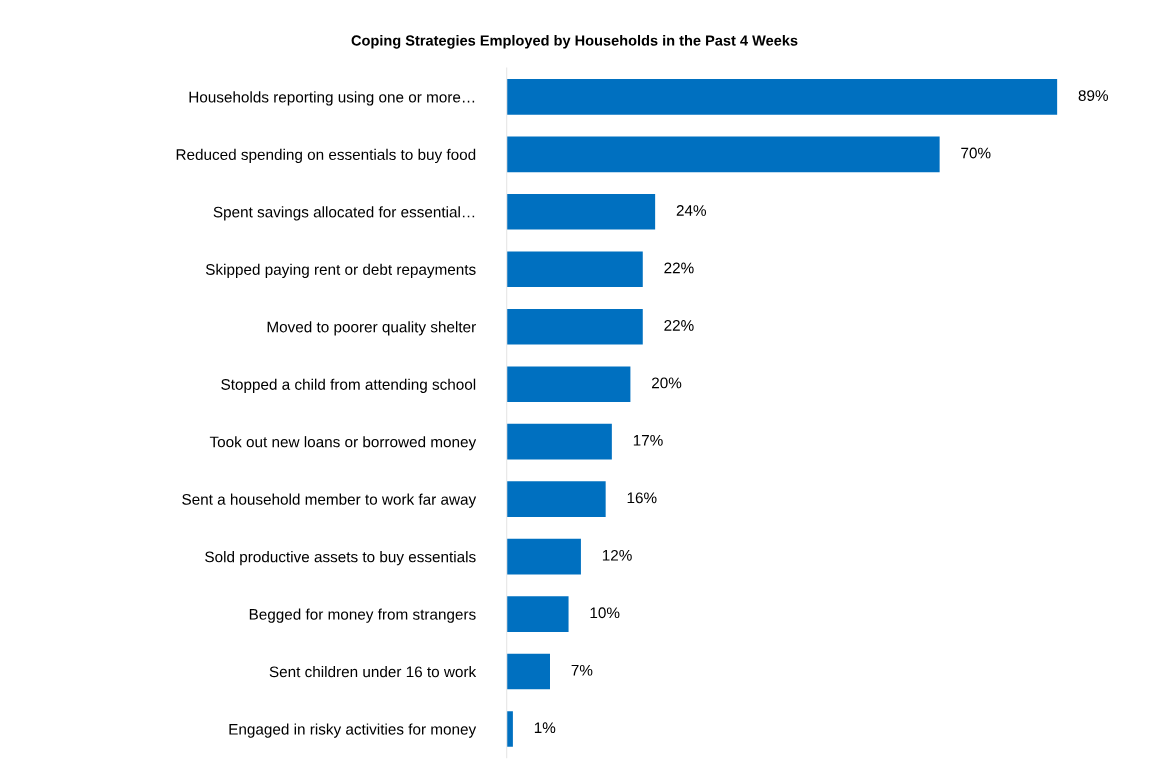 The width and height of the screenshot is (1149, 774). What do you see at coordinates (343, 443) in the screenshot?
I see `y-tick-label: Took out new loans or borrowed money` at bounding box center [343, 443].